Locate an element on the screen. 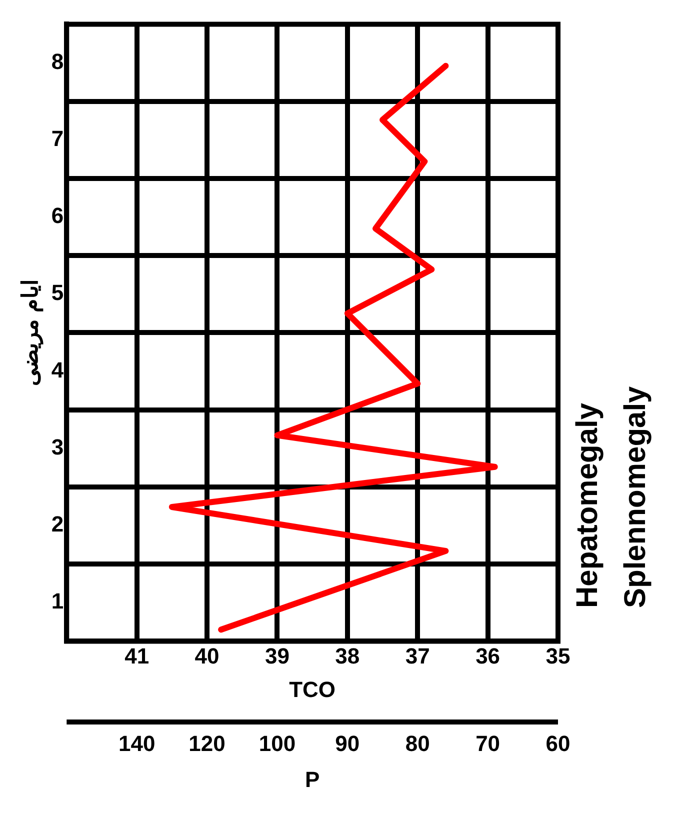  y-tick-label: 7 is located at coordinates (57, 138).